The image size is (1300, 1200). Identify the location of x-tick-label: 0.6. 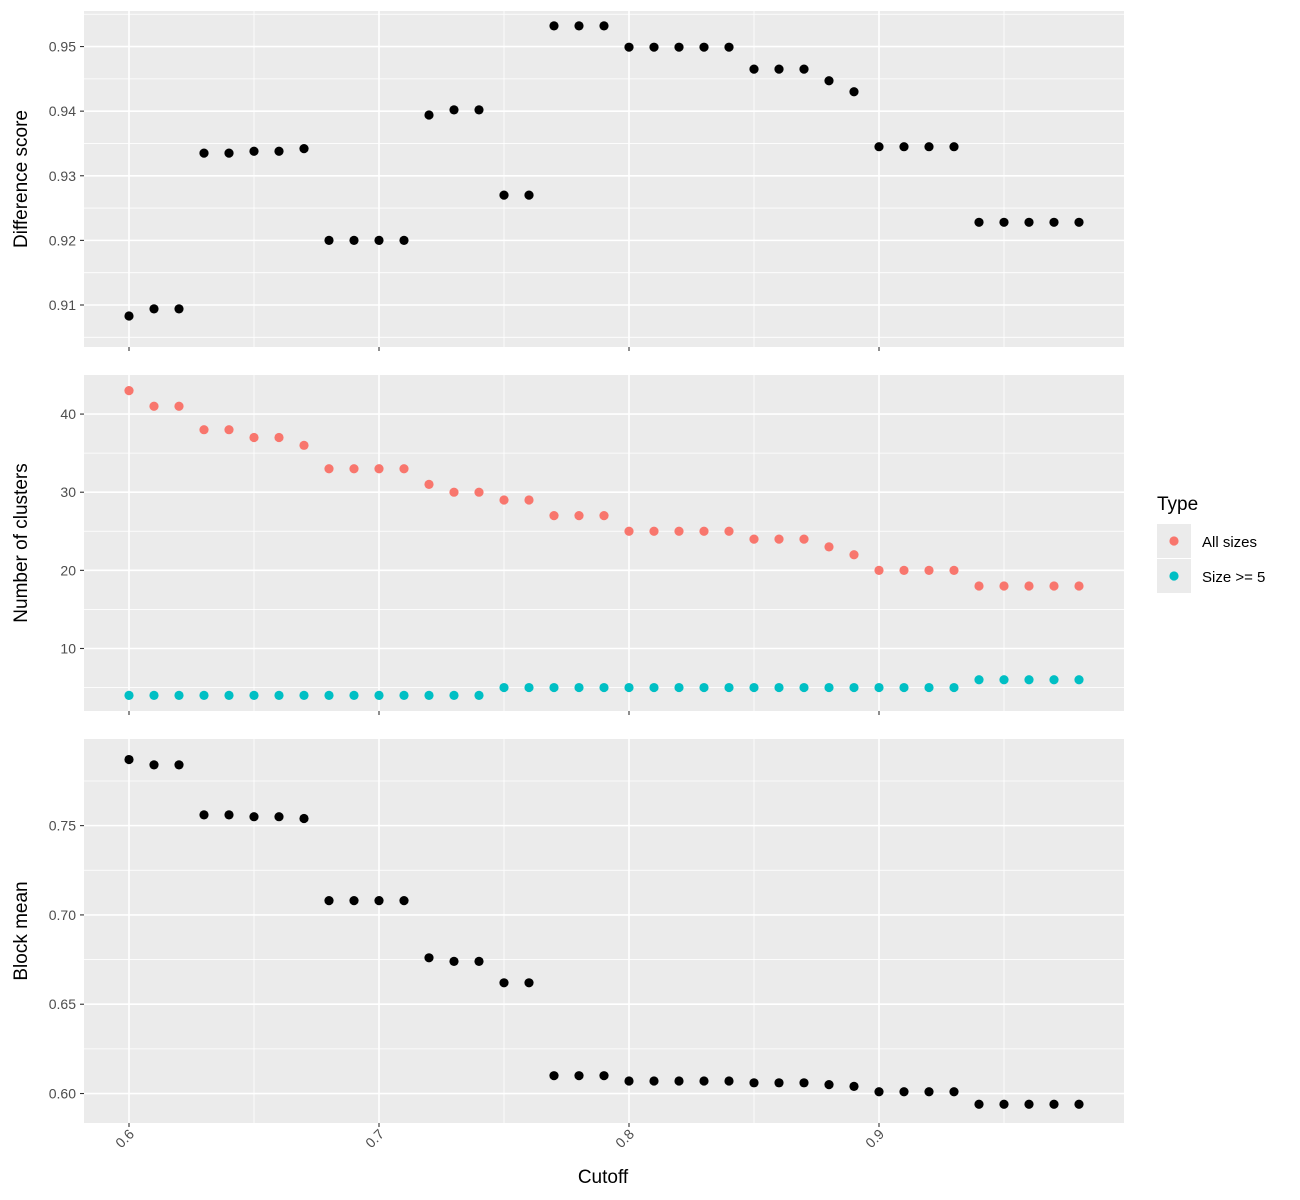
(124, 1138).